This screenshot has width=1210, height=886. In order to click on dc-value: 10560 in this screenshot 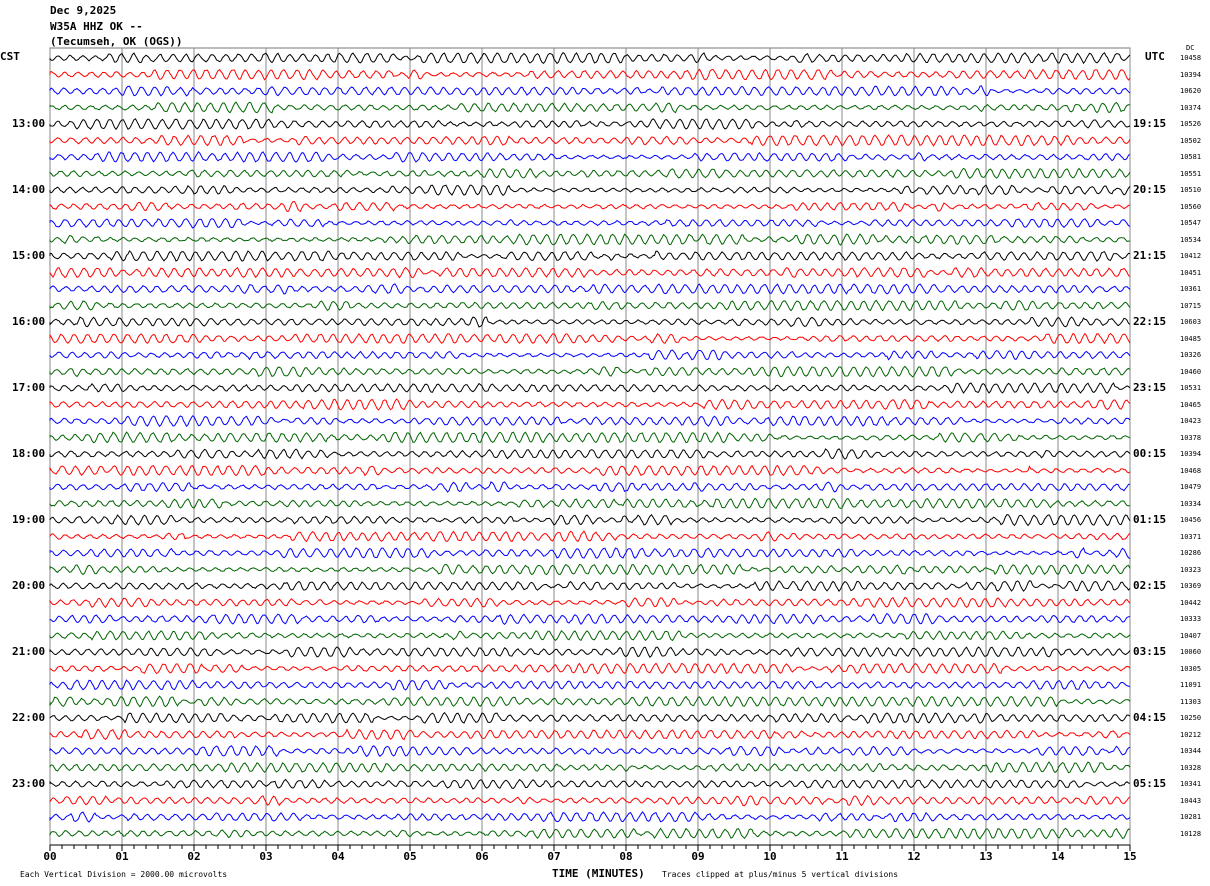, I will do `click(1191, 206)`.